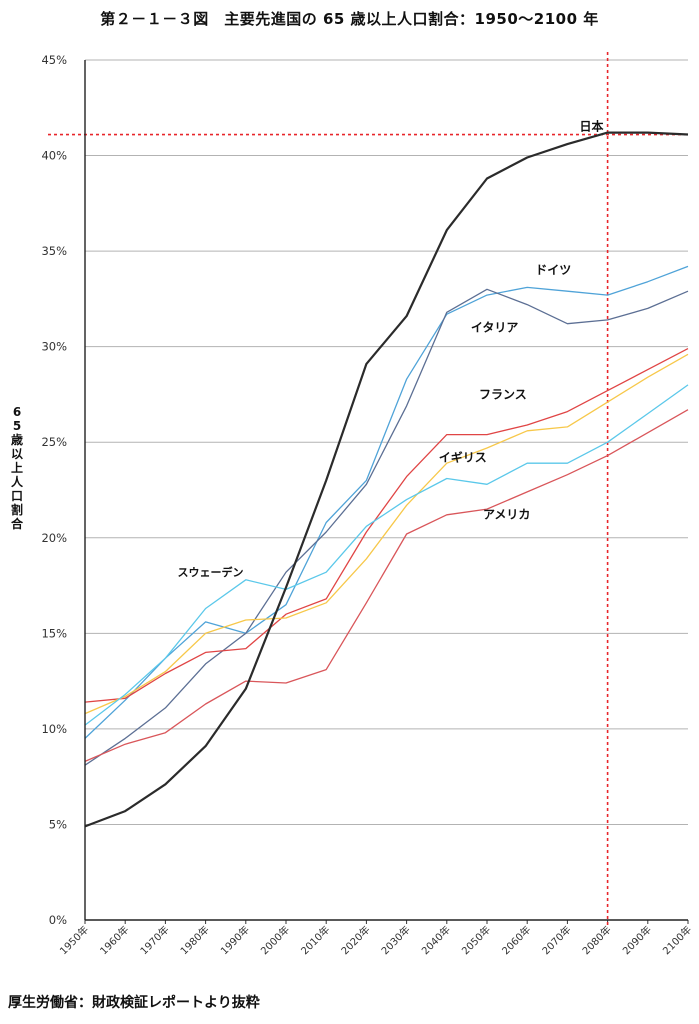 This screenshot has width=699, height=1024. What do you see at coordinates (210, 572) in the screenshot?
I see `series-annotation: スウェーデン` at bounding box center [210, 572].